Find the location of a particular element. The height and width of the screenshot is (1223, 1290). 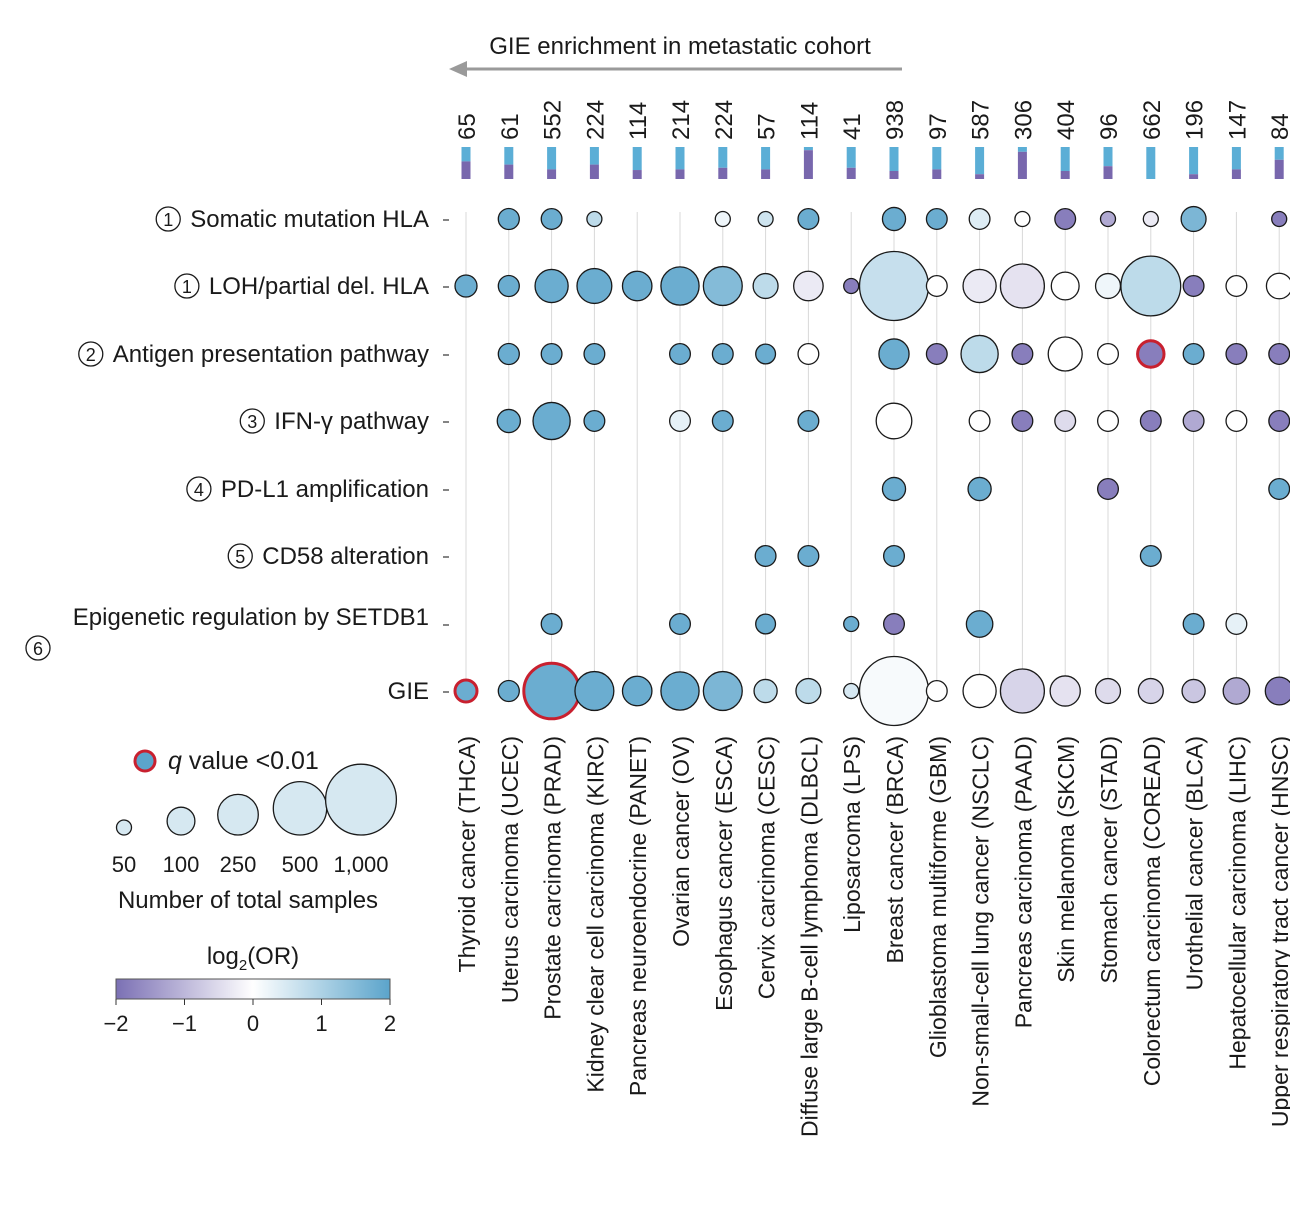

row-label: Epigenetic regulation by SETDB1 is located at coordinates (251, 617).